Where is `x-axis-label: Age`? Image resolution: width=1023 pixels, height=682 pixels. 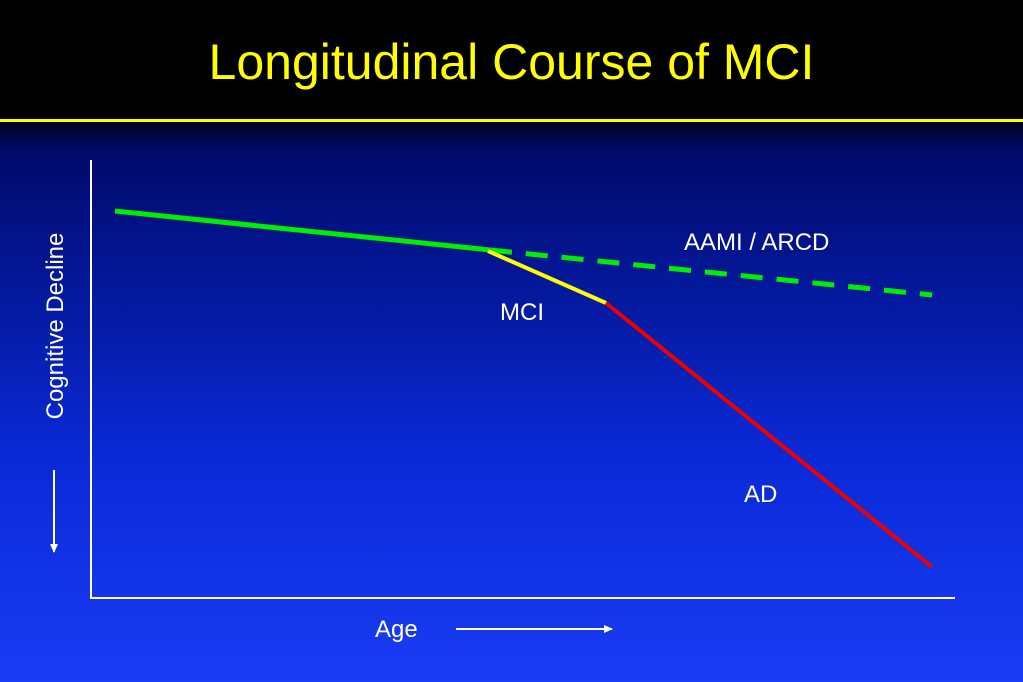 x-axis-label: Age is located at coordinates (396, 629).